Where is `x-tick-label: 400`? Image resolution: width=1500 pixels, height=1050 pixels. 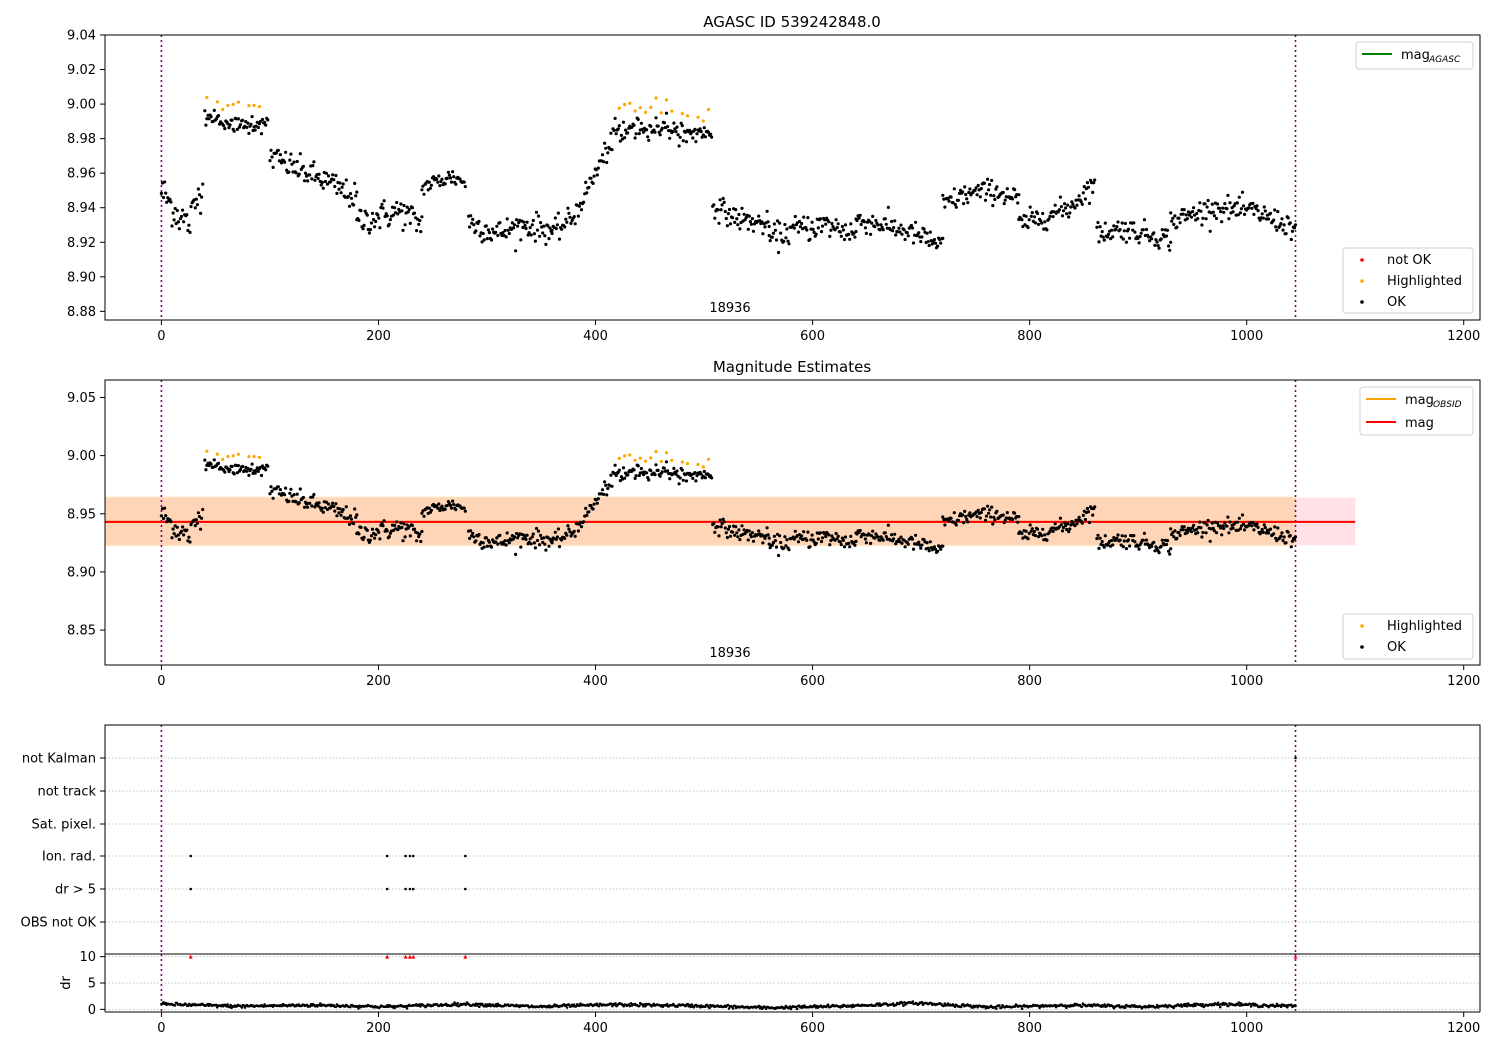 x-tick-label: 400 is located at coordinates (595, 1028).